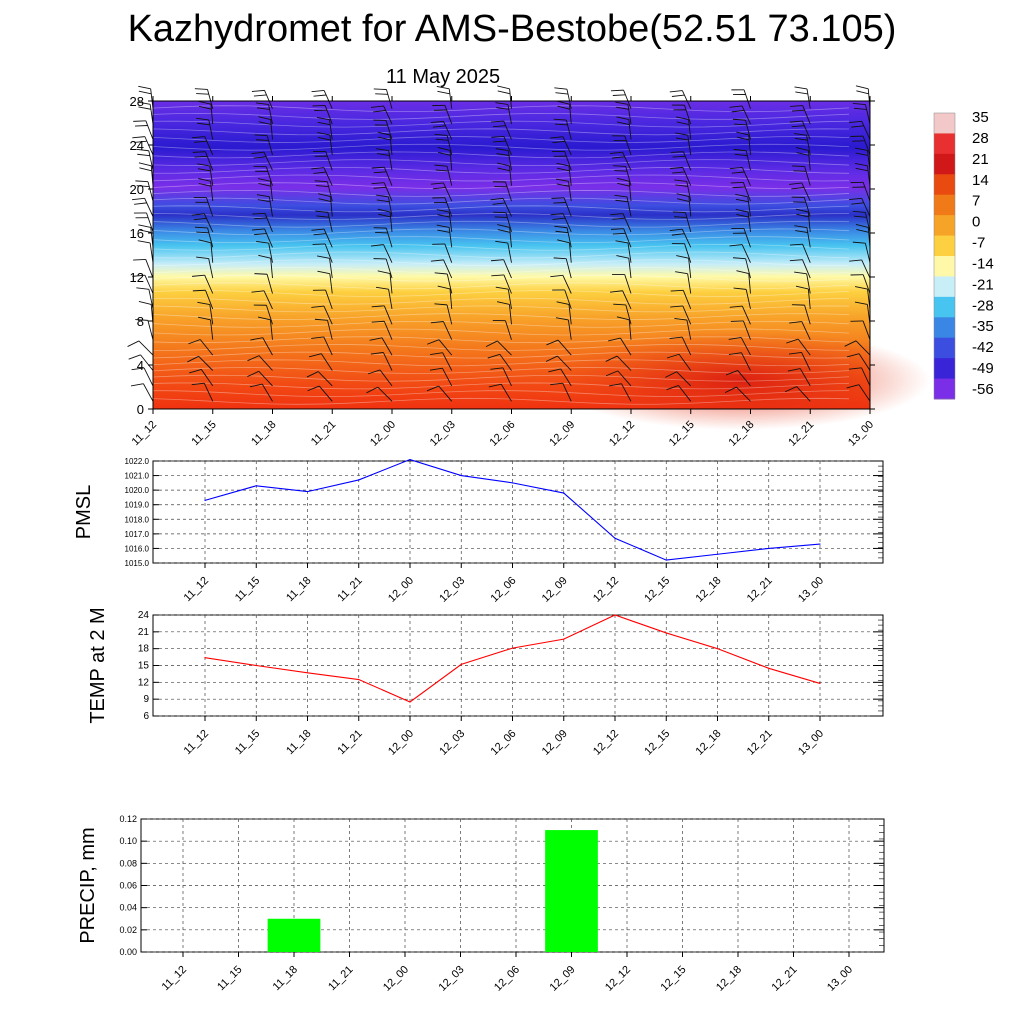 The image size is (1024, 1024). Describe the element at coordinates (248, 590) in the screenshot. I see `x-tick-label: 11_15` at that location.